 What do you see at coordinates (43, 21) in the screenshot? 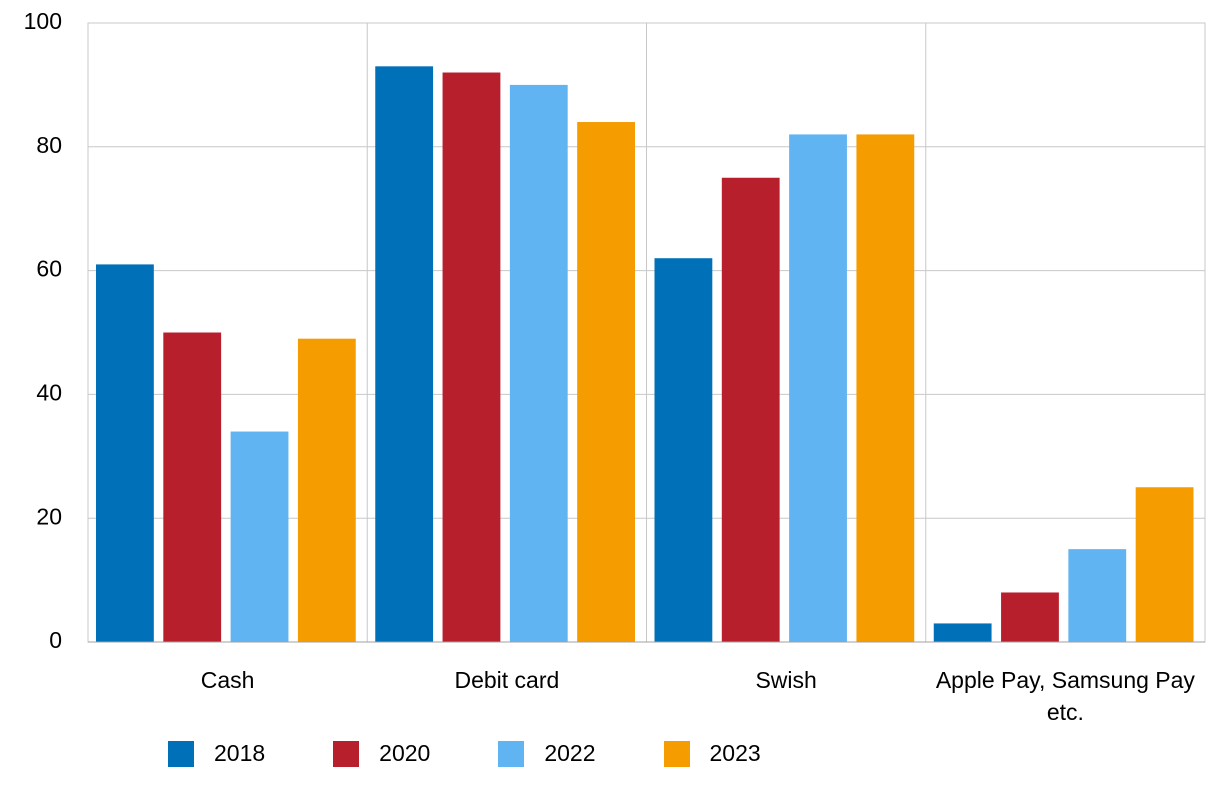
I see `y-tick-label: 100` at bounding box center [43, 21].